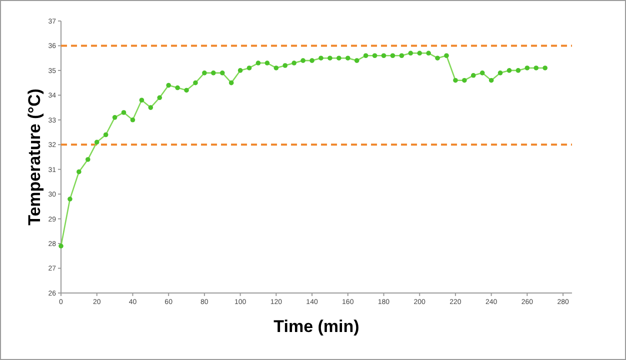 This screenshot has height=360, width=626. What do you see at coordinates (317, 326) in the screenshot?
I see `x-axis-title: Time (min)` at bounding box center [317, 326].